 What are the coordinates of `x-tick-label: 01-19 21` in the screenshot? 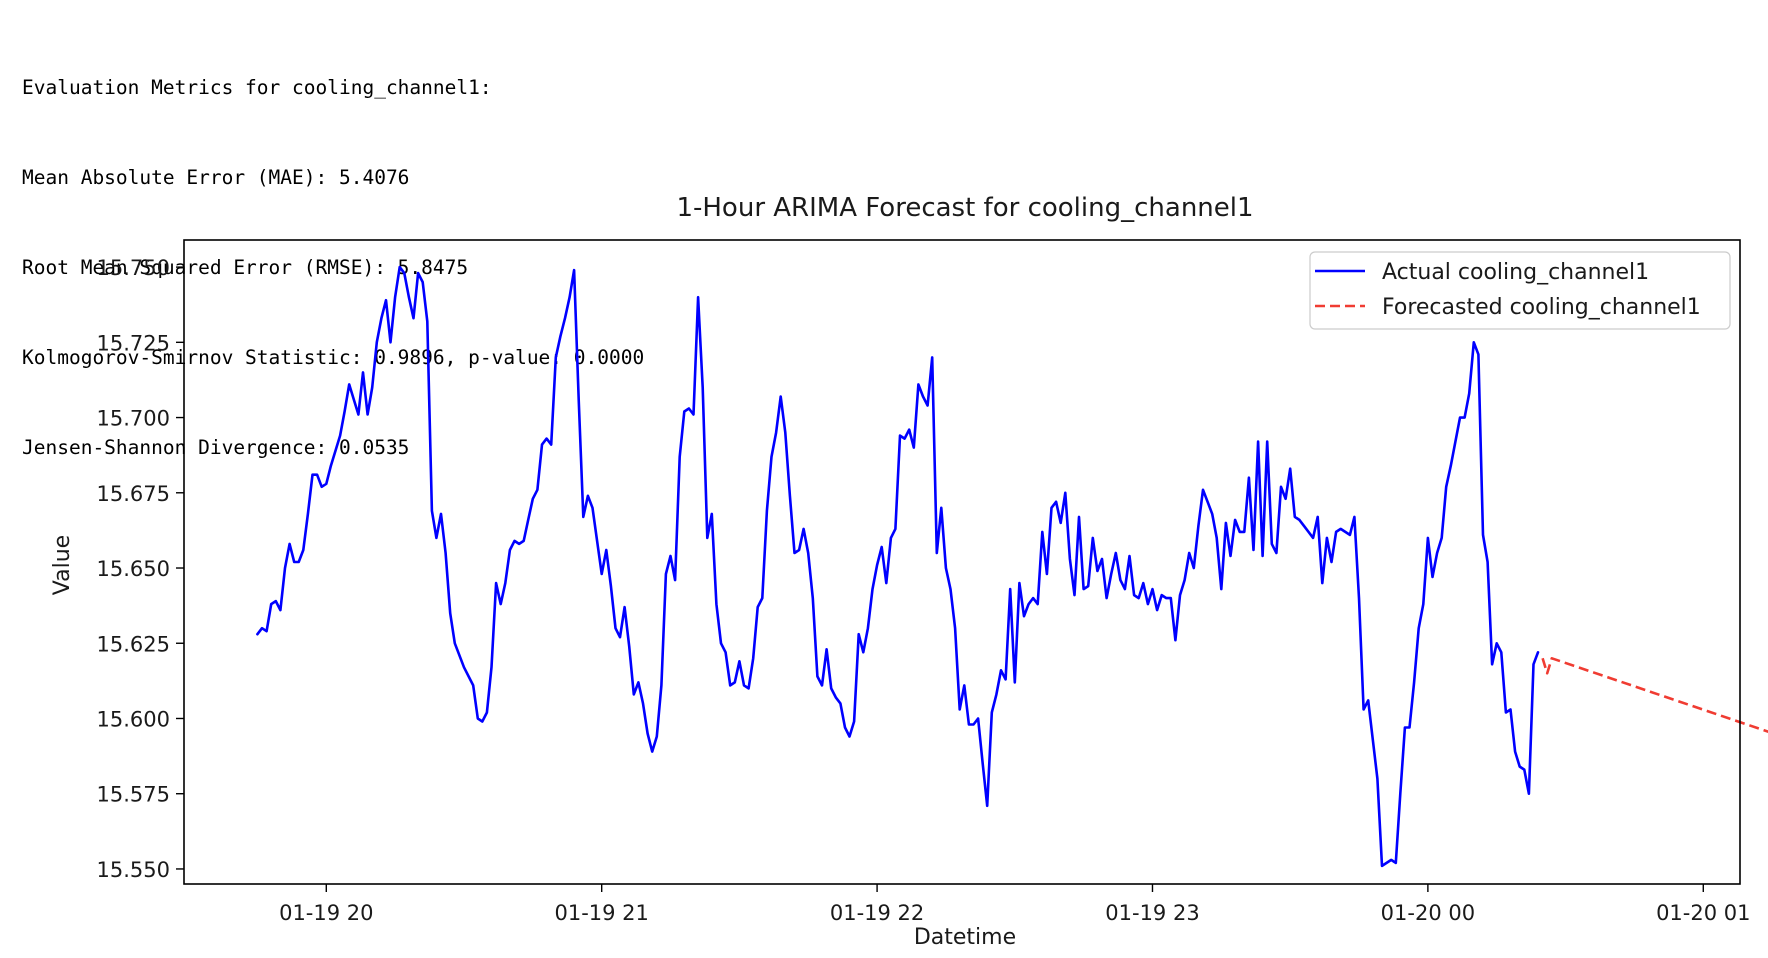 It's located at (601, 913).